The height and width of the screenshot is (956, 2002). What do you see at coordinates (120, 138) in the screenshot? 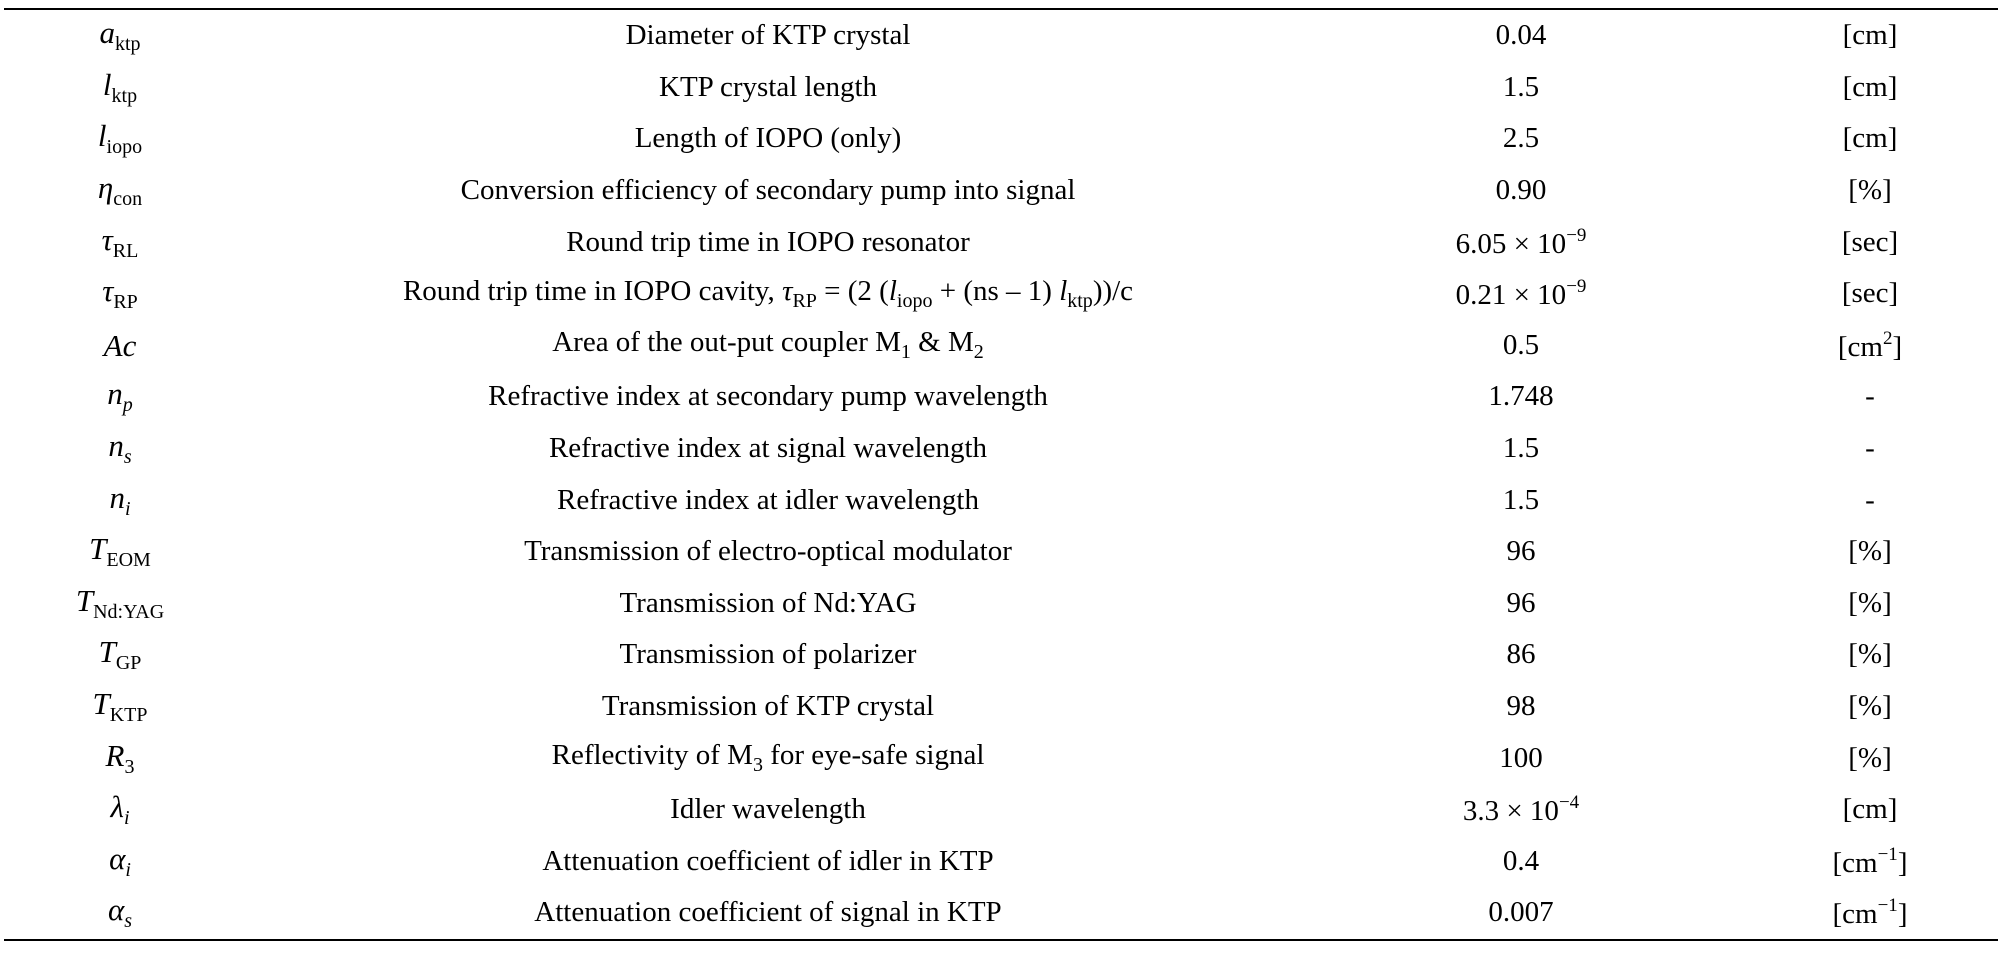
I see `symbol-cell: liopo` at bounding box center [120, 138].